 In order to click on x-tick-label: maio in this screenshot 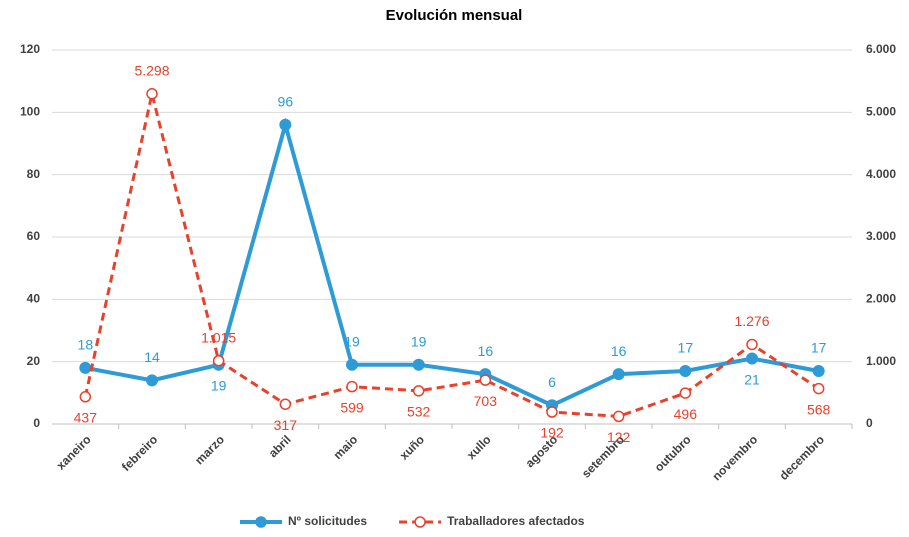, I will do `click(346, 447)`.